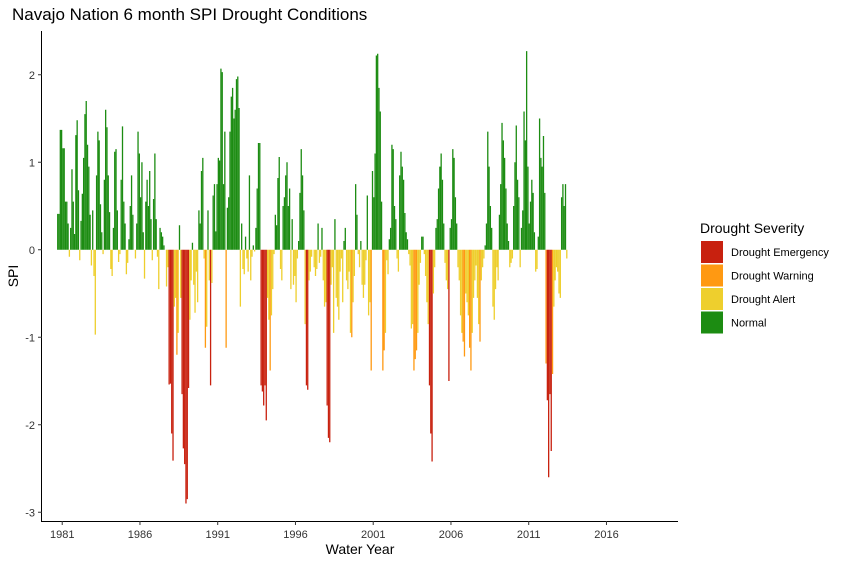 The image size is (850, 564). I want to click on y-tick-label: -1, so click(30, 338).